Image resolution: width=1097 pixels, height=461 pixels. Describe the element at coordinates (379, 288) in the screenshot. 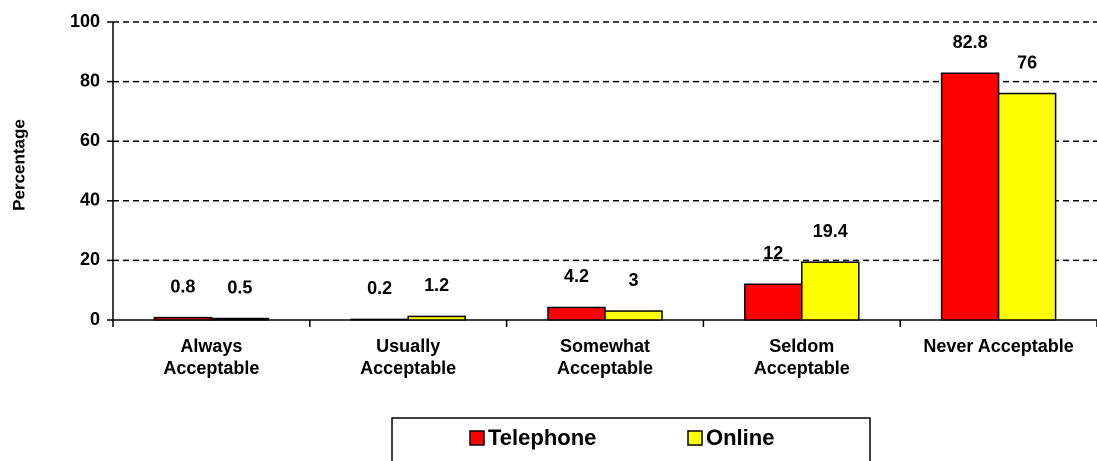

I see `data-label: 0.2` at that location.